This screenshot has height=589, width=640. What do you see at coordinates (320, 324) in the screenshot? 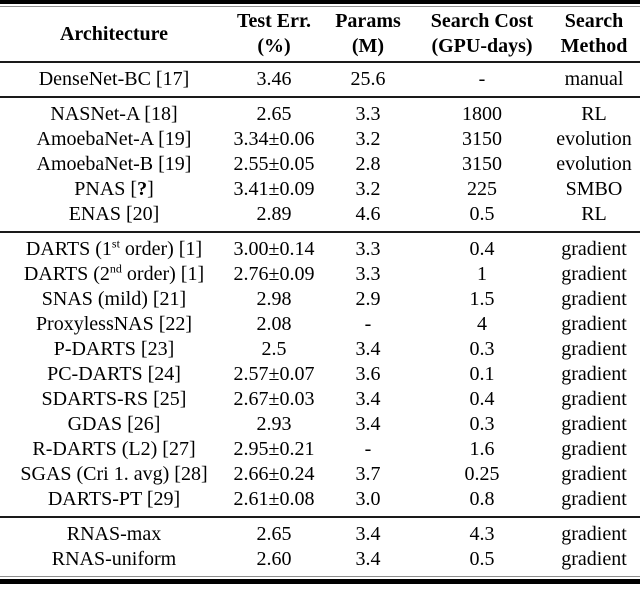
I see `table-row: ProxylessNAS [22] 2.08 - 4 gradient` at bounding box center [320, 324].